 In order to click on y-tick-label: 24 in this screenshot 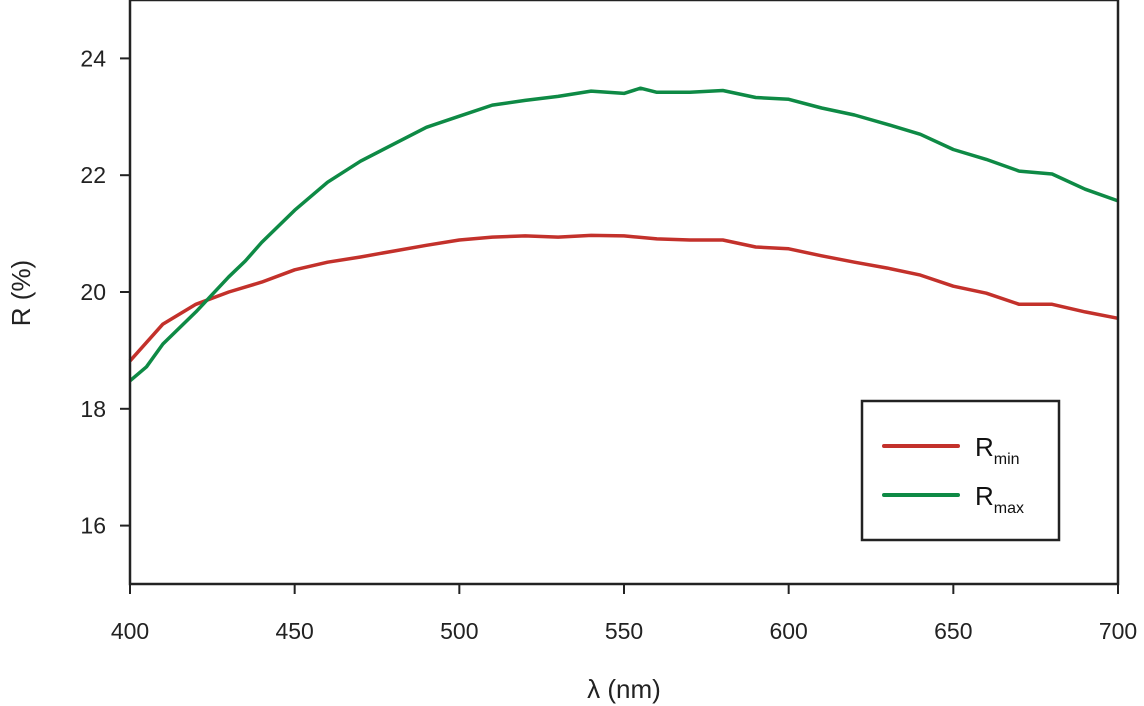, I will do `click(93, 58)`.